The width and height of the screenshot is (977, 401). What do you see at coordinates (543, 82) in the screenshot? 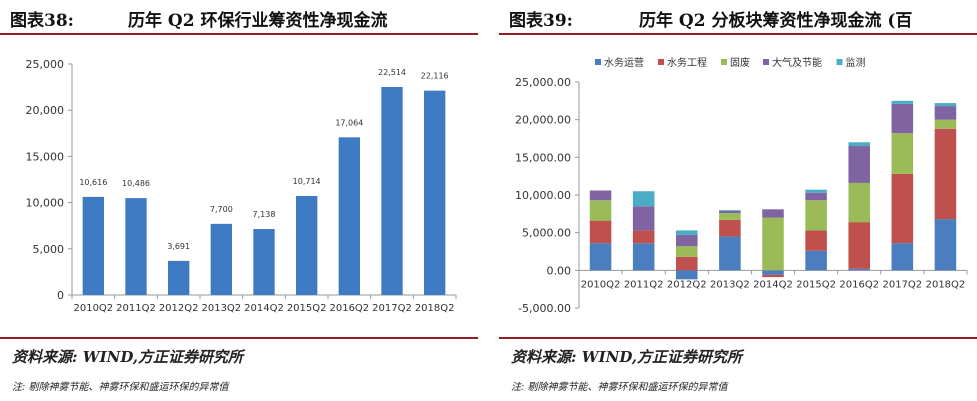
I see `y-tick-label: 25,000.00` at bounding box center [543, 82].